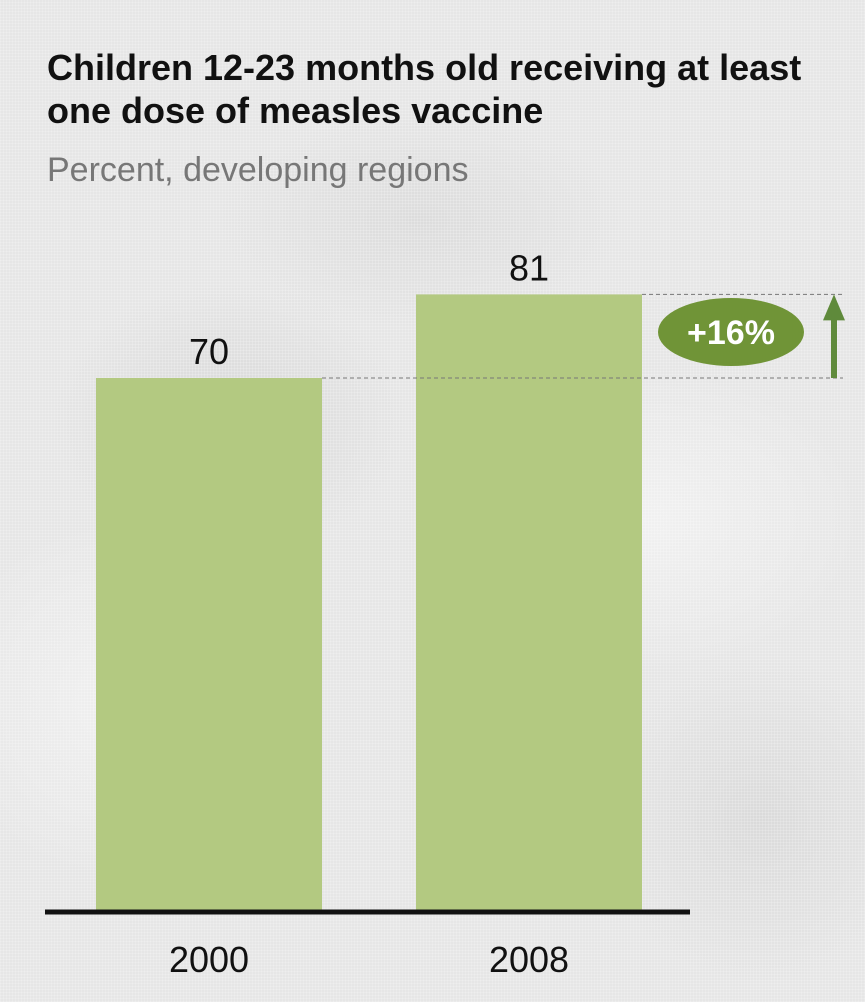 The width and height of the screenshot is (865, 1002). Describe the element at coordinates (209, 351) in the screenshot. I see `value-label-2000: 70` at that location.